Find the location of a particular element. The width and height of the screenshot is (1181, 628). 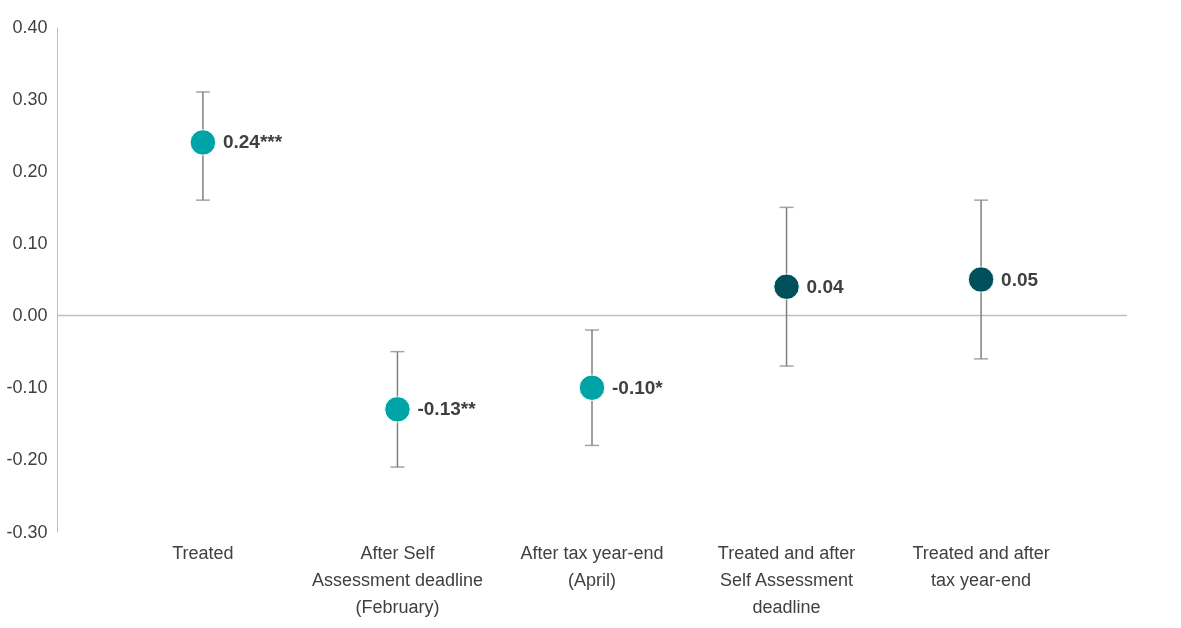

data-label: 0.24*** is located at coordinates (252, 142).